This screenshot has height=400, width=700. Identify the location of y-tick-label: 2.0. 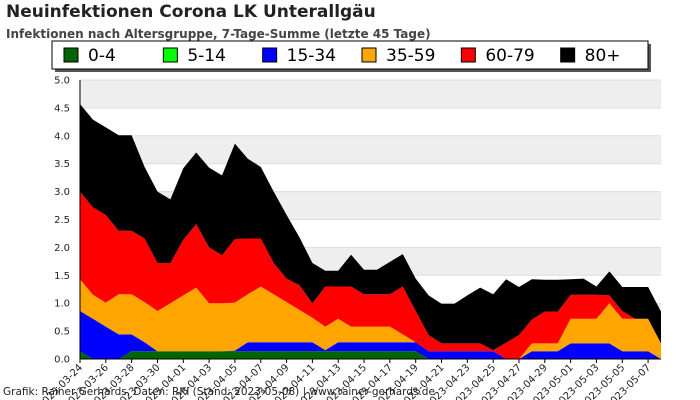
(62, 248).